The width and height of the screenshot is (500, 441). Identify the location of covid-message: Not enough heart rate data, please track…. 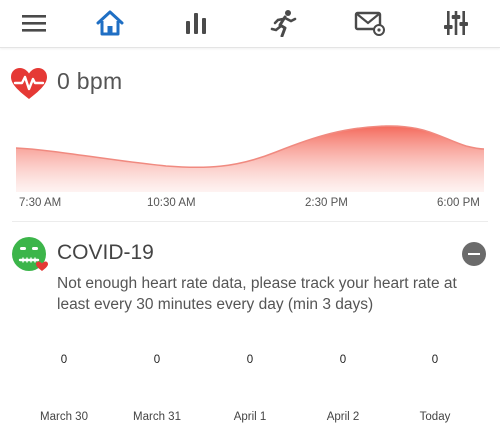
(257, 294).